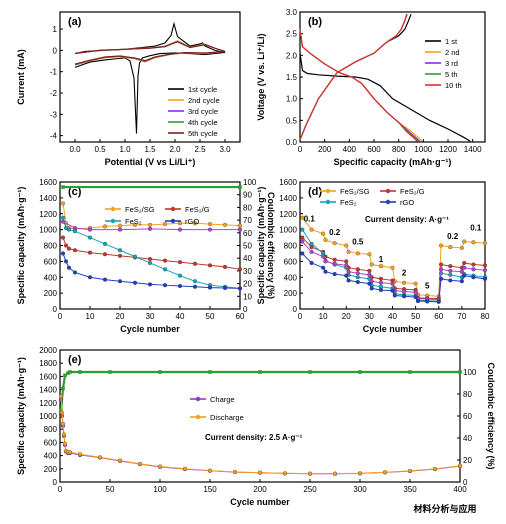 This screenshot has height=524, width=506. What do you see at coordinates (227, 417) in the screenshot?
I see `legend-label: Discharge` at bounding box center [227, 417].